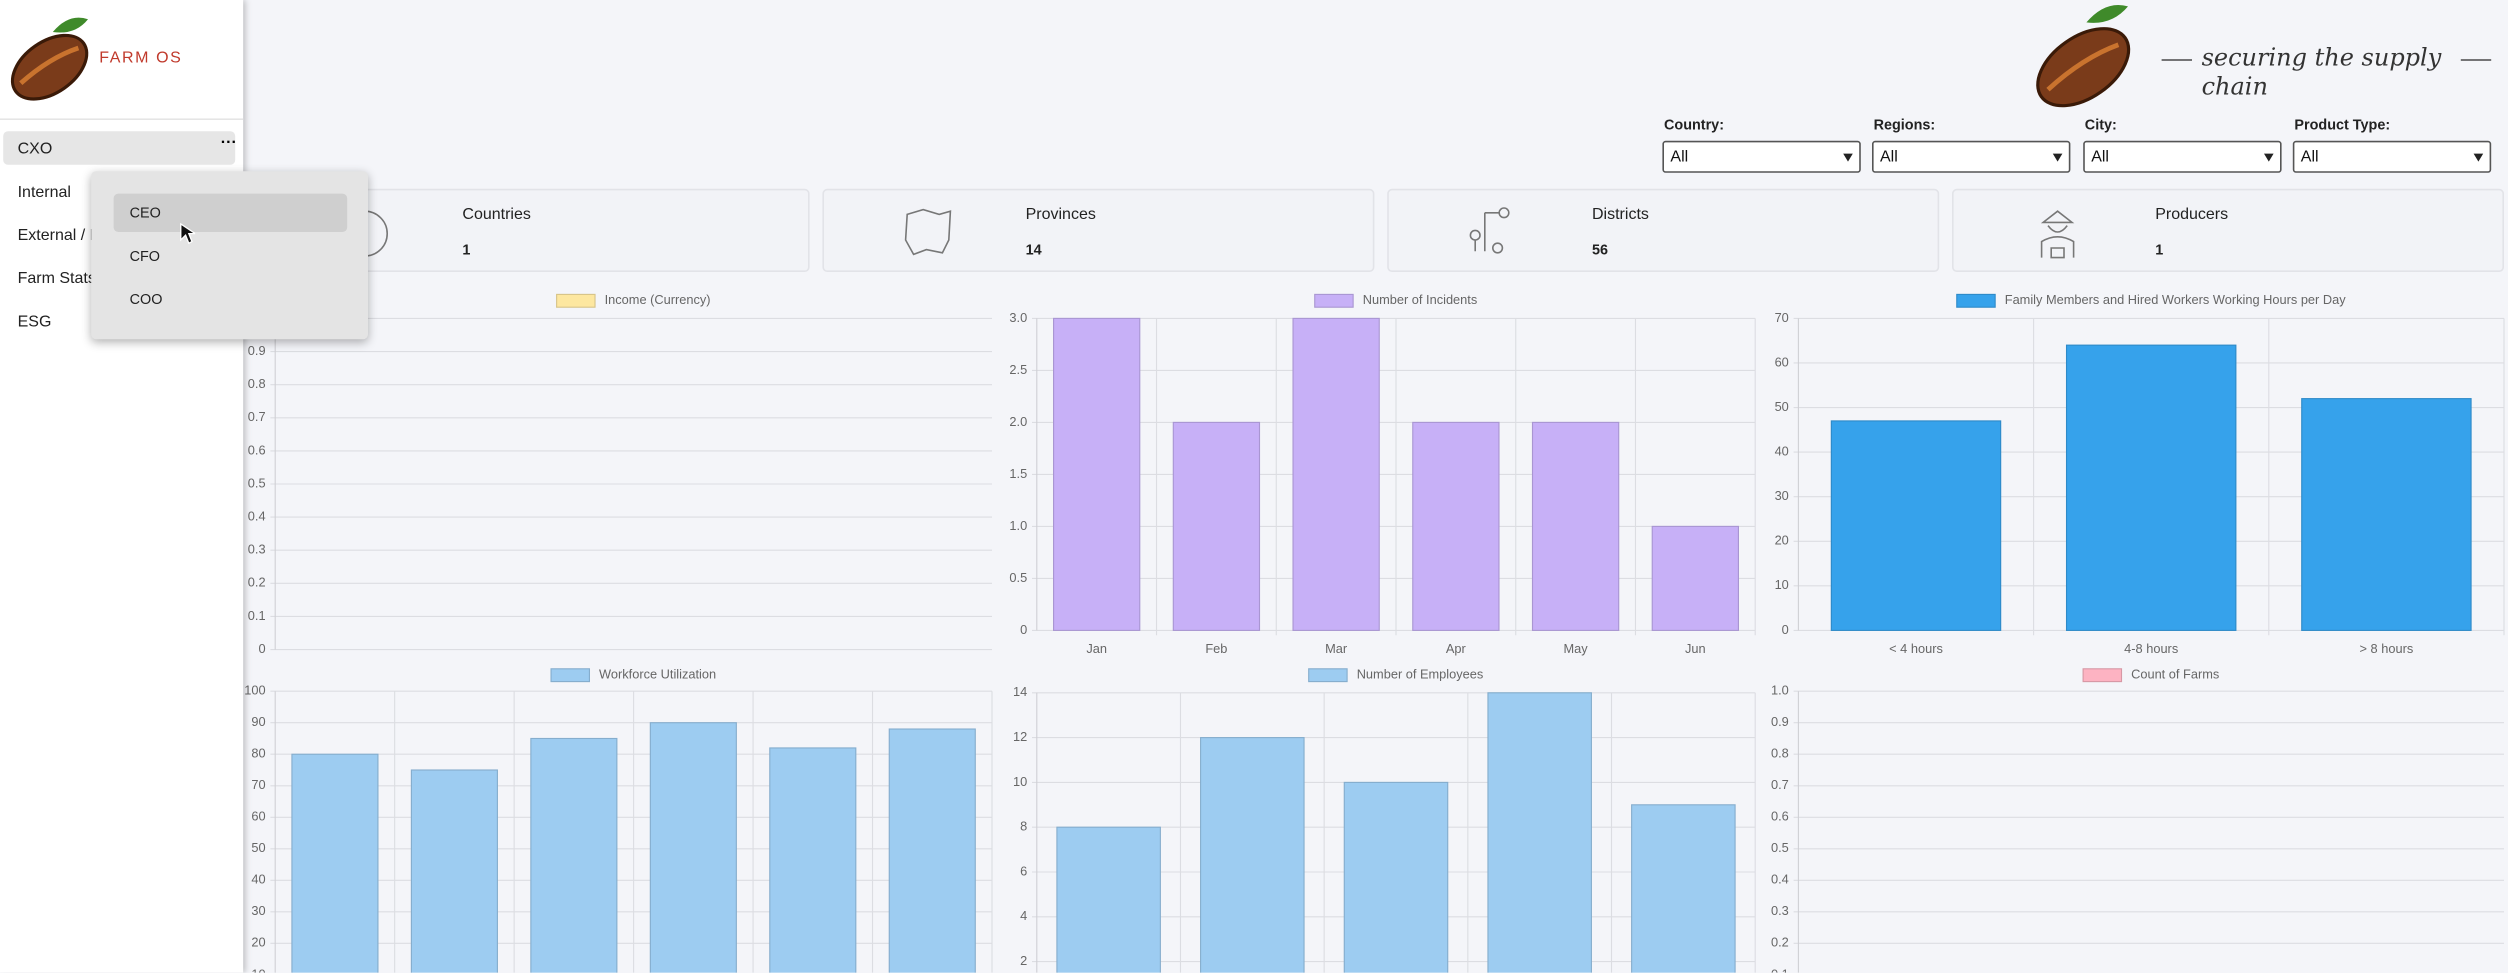 The image size is (2508, 973). What do you see at coordinates (258, 753) in the screenshot?
I see `y-tick-label: 80` at bounding box center [258, 753].